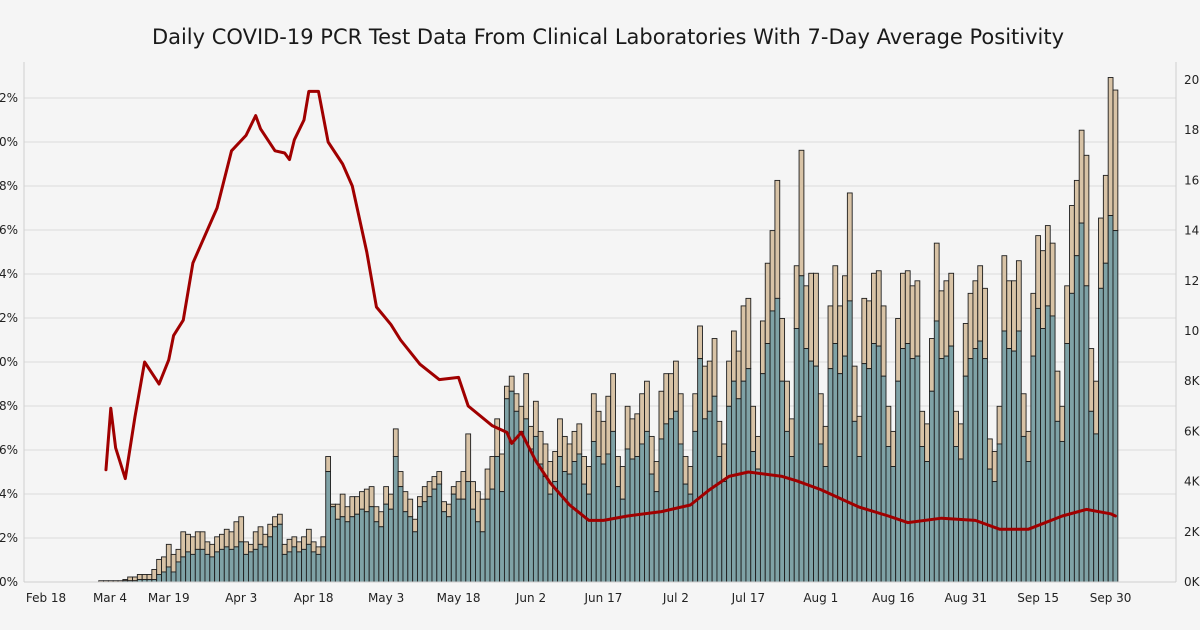  I want to click on x-tick-label: Sep 15, so click(1038, 598).